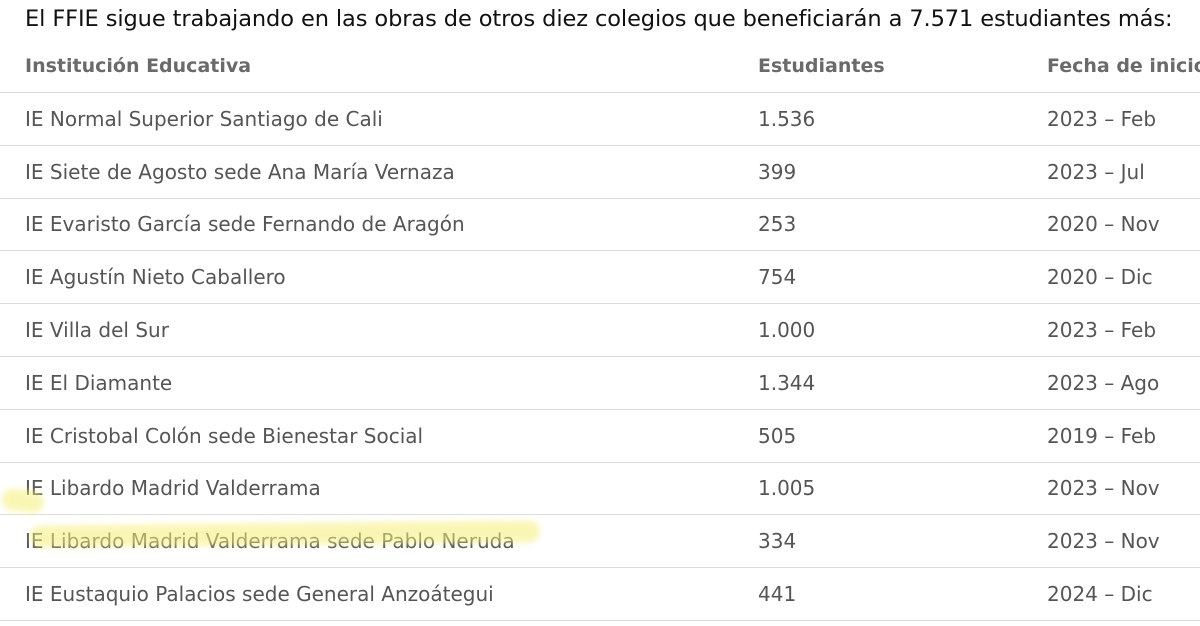 The width and height of the screenshot is (1200, 626). I want to click on cell-institution: IE Villa del Sur, so click(97, 330).